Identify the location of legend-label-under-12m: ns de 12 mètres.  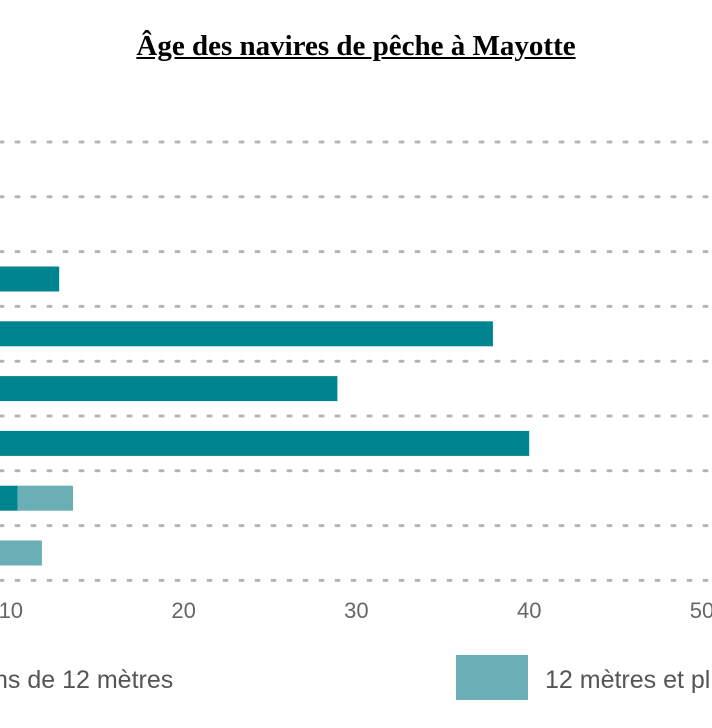
(86, 680).